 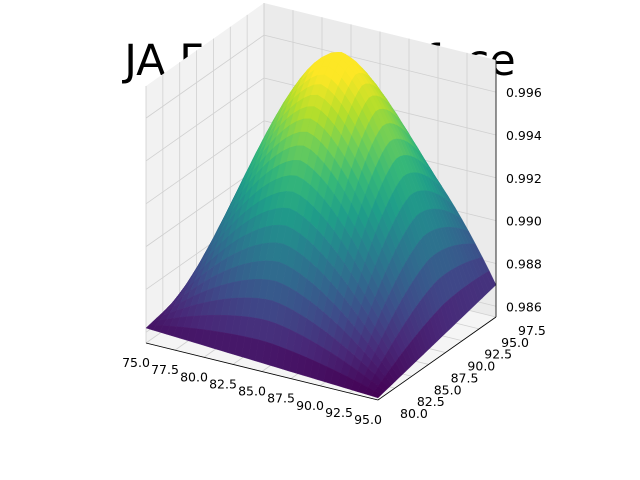 I want to click on y-tick-label: 82.5, so click(x=431, y=401).